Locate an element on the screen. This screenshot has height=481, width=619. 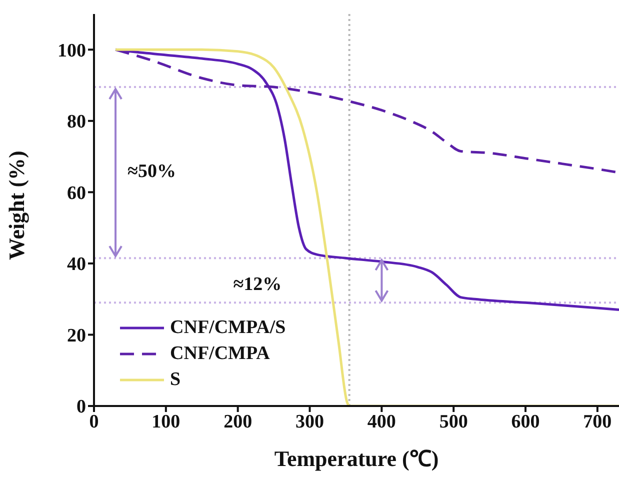
x-tick-label: 600 is located at coordinates (525, 421).